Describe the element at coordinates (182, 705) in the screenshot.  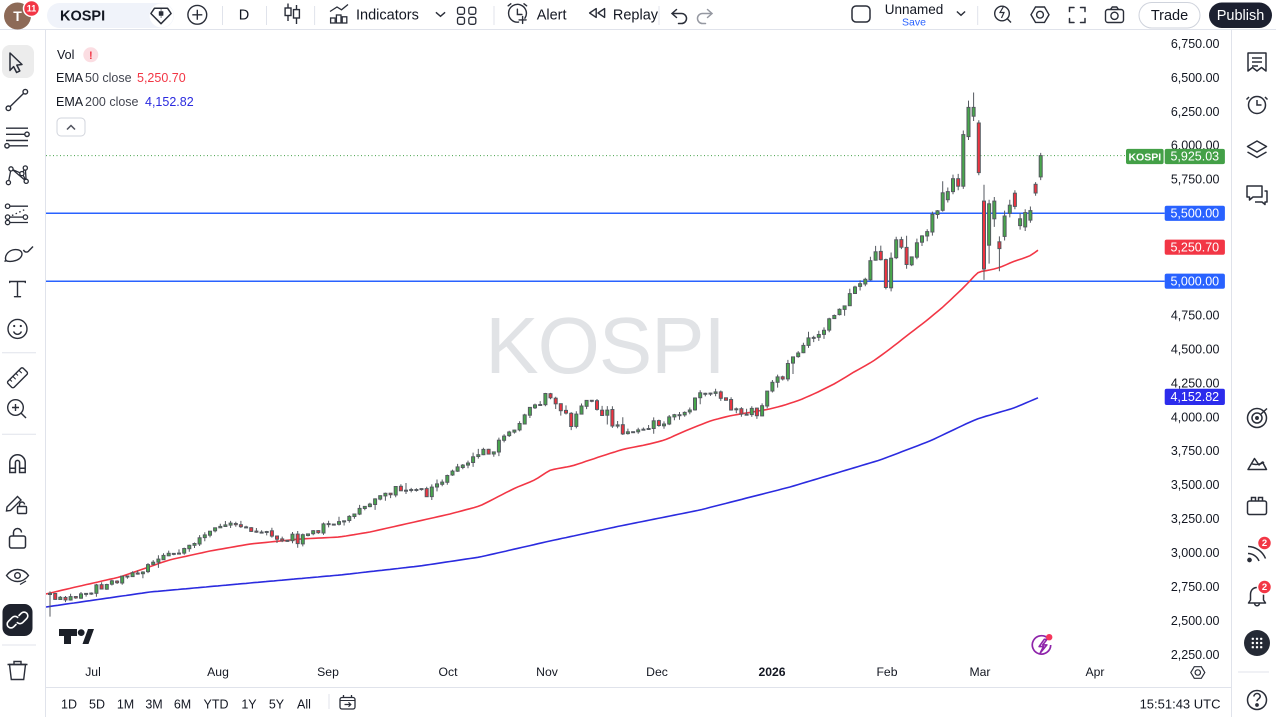
I see `svg-text: 6M` at that location.